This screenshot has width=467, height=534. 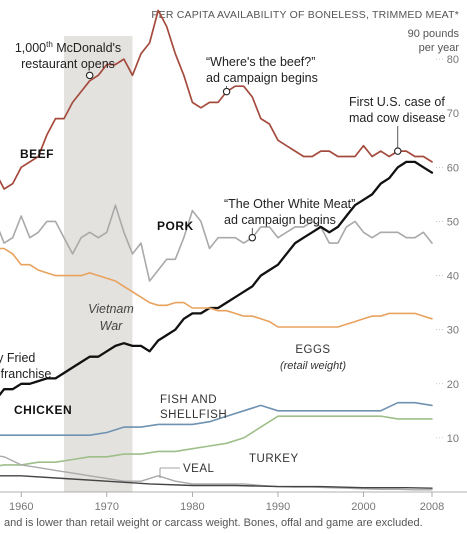 What do you see at coordinates (439, 48) in the screenshot?
I see `unit-label-bottom: per year` at bounding box center [439, 48].